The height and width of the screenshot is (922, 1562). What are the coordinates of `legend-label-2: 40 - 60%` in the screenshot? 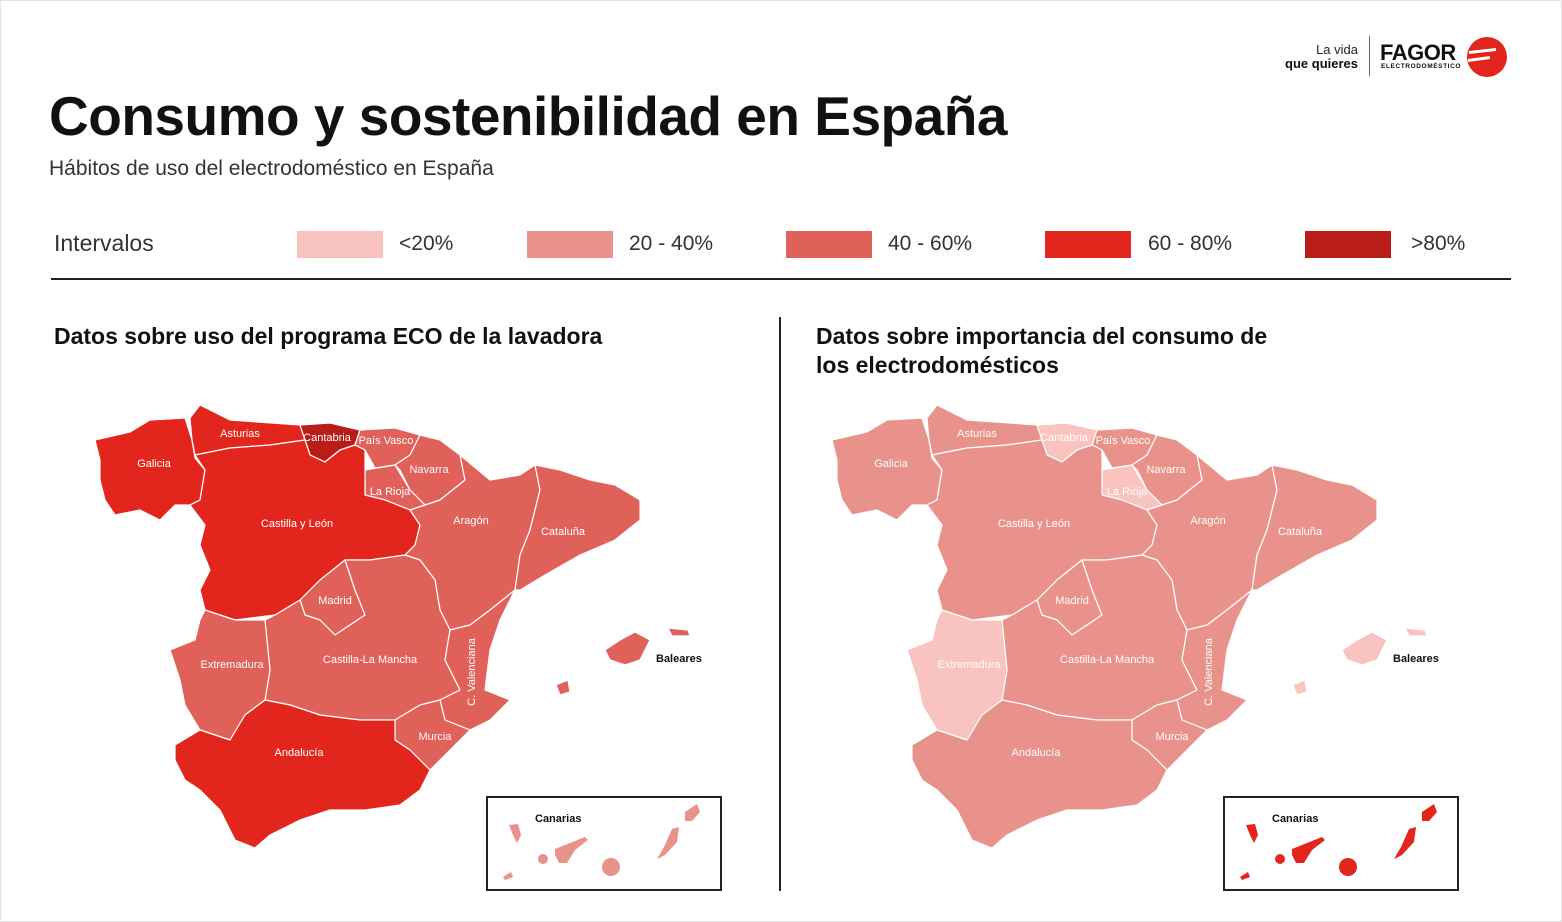 It's located at (930, 243).